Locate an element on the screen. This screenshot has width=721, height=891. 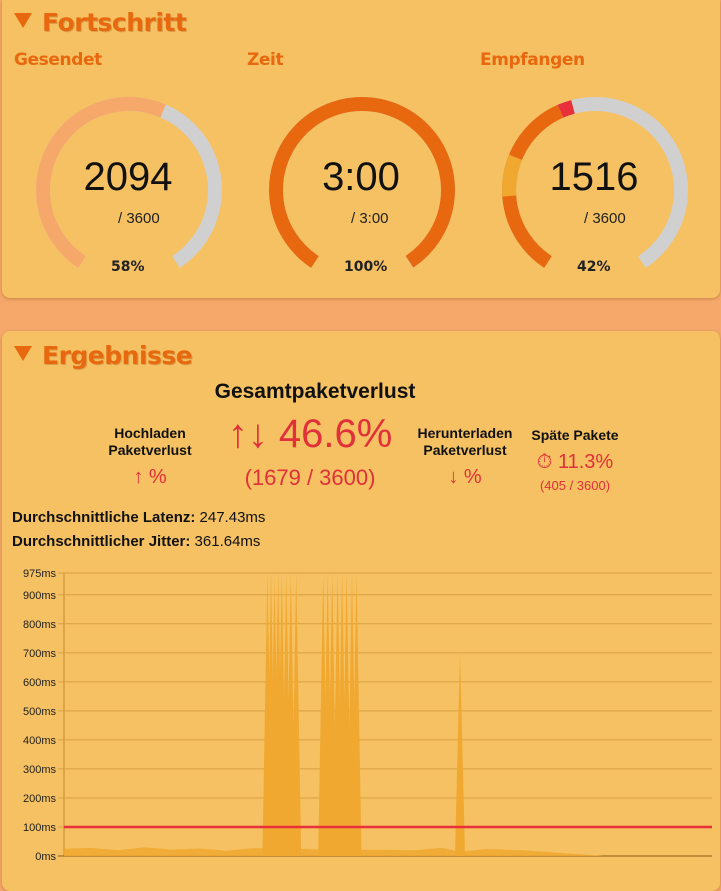
average-latency-label: Durchschnittliche Latenz: is located at coordinates (104, 517).